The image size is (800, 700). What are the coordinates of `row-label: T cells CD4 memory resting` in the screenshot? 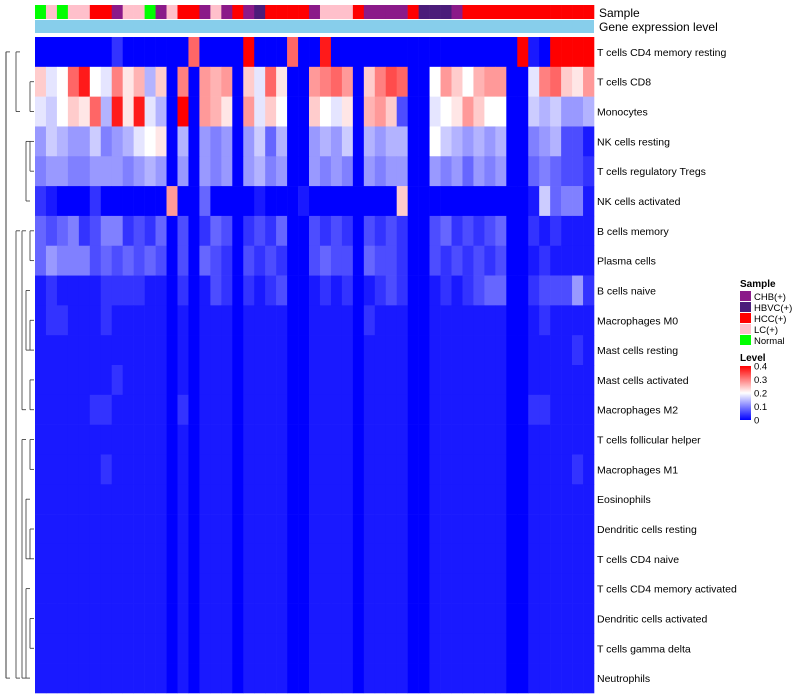 It's located at (661, 53).